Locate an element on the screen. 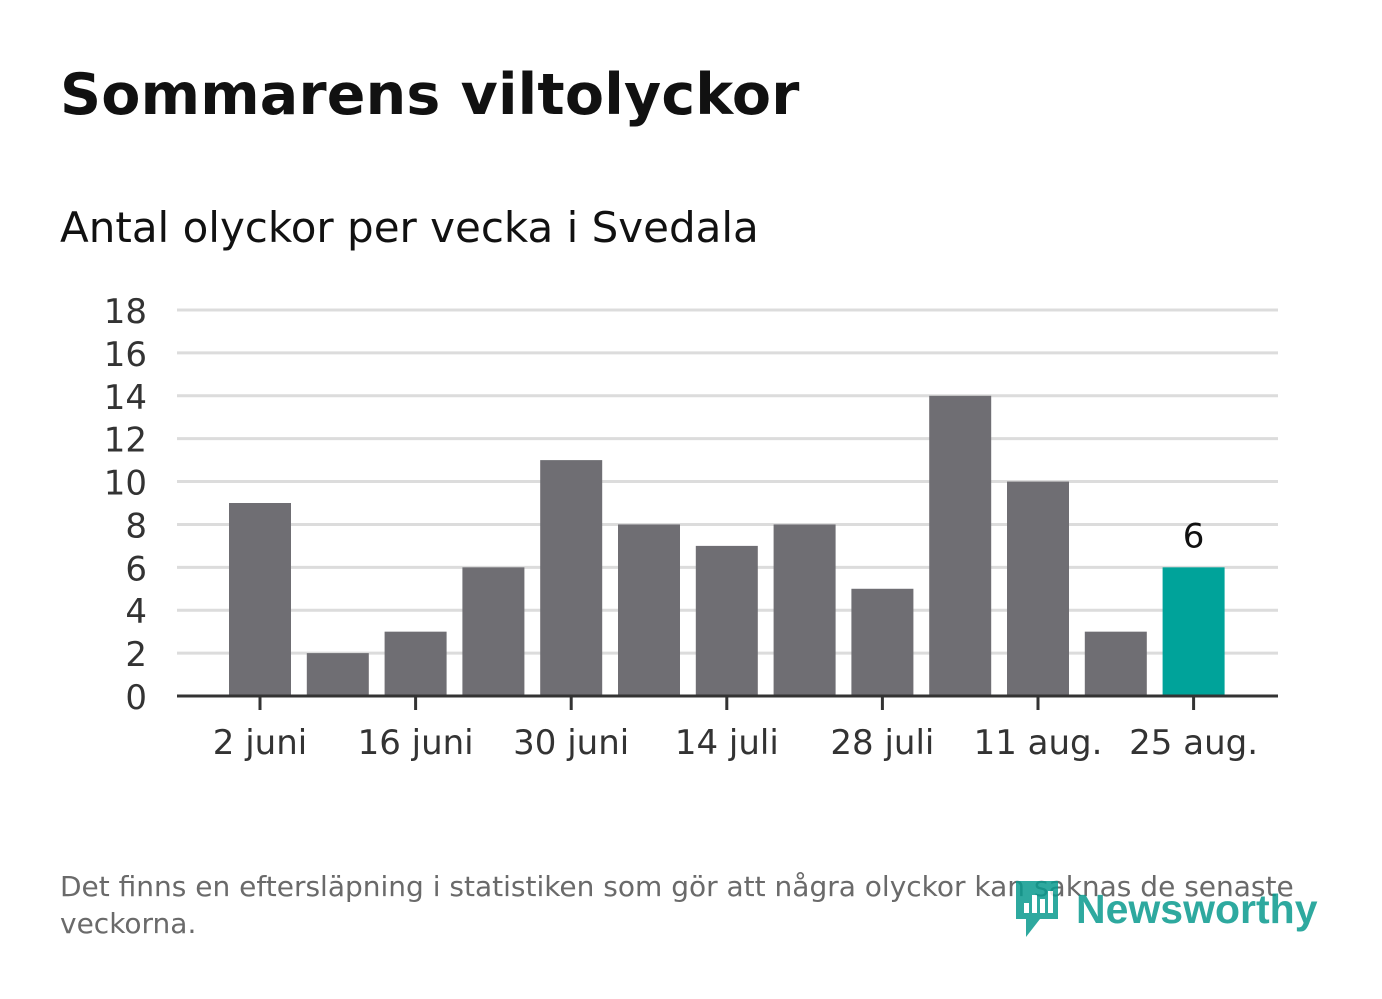  x-tick-label: 30 juni is located at coordinates (571, 743).